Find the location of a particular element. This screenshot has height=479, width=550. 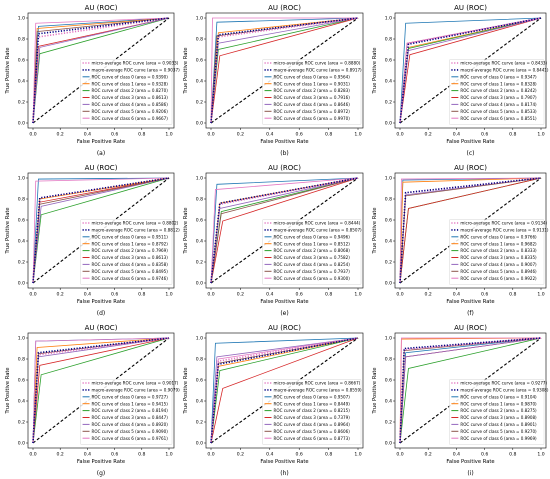

legend-label: ROC curve of class 2 (area = 0.8215) is located at coordinates (312, 410).